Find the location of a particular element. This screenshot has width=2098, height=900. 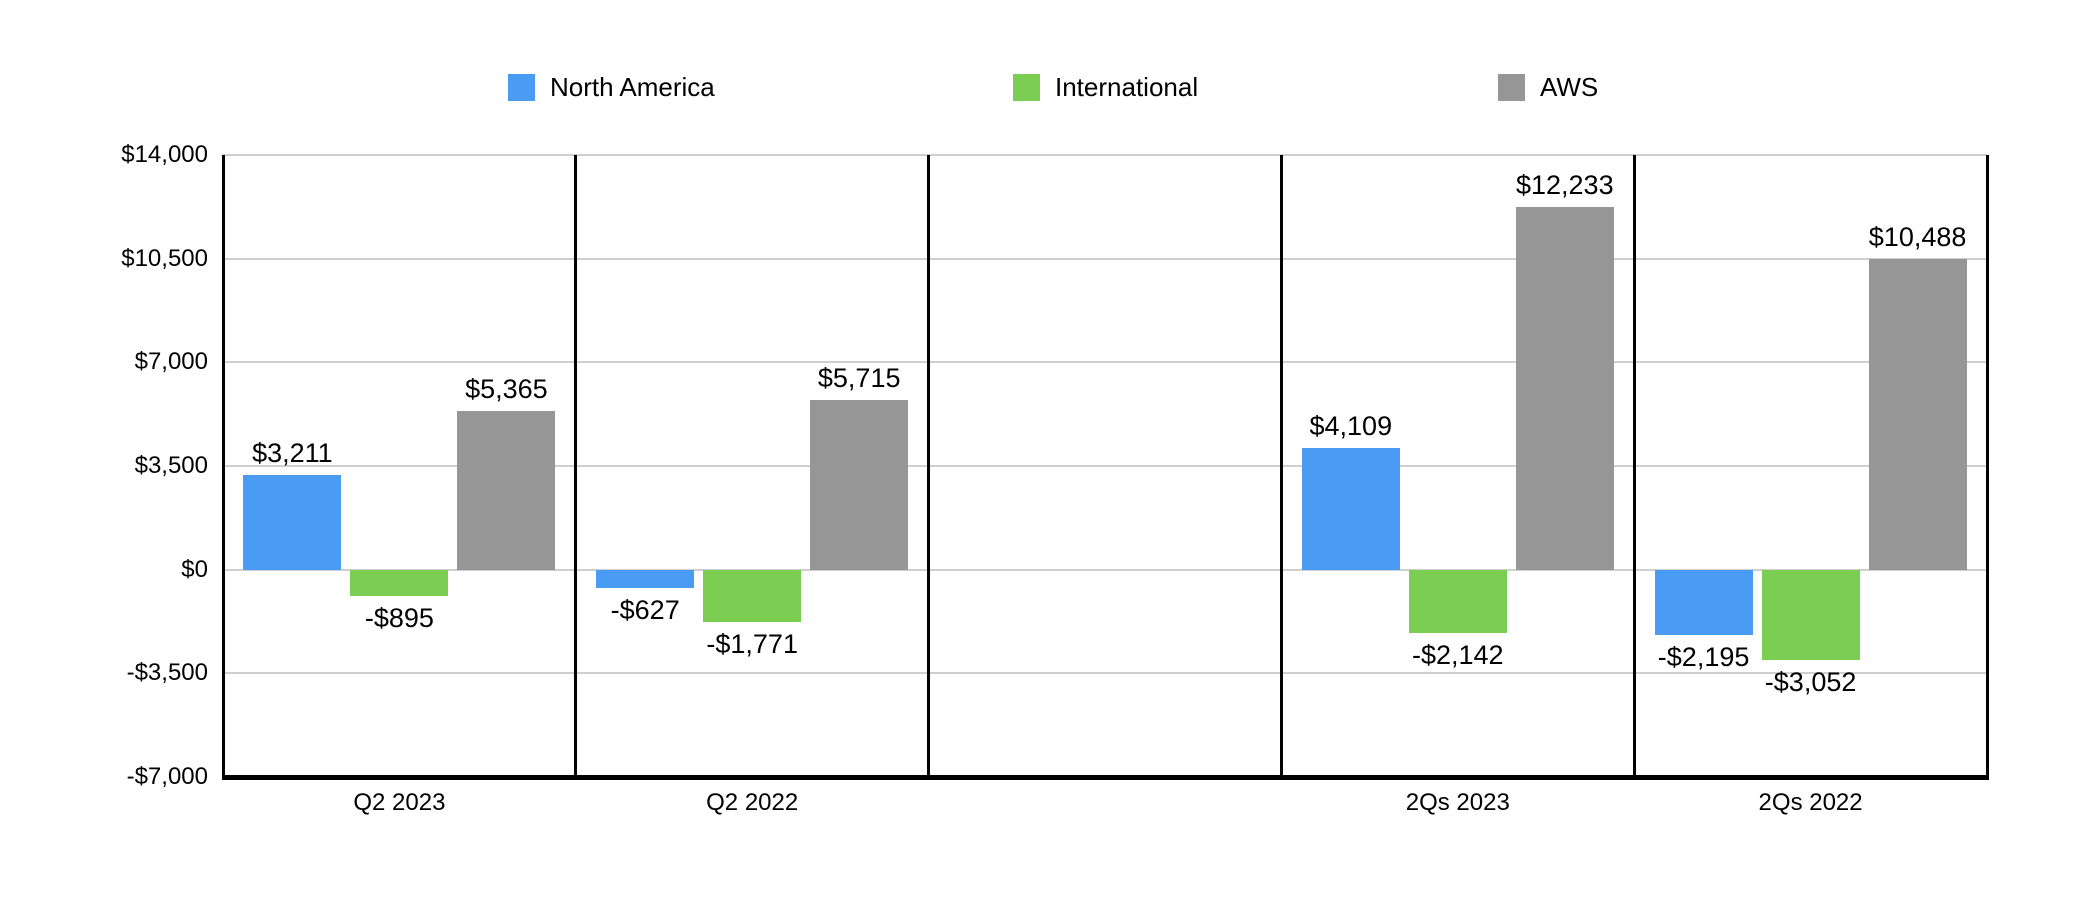

bar-north-america-q2-2022 is located at coordinates (645, 579).